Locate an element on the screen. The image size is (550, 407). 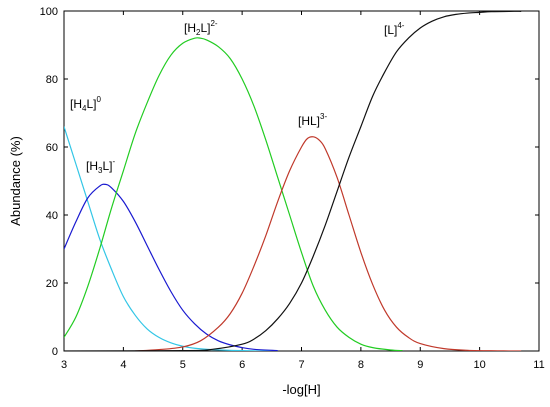
label-h2l: [H2L]2- is located at coordinates (201, 28).